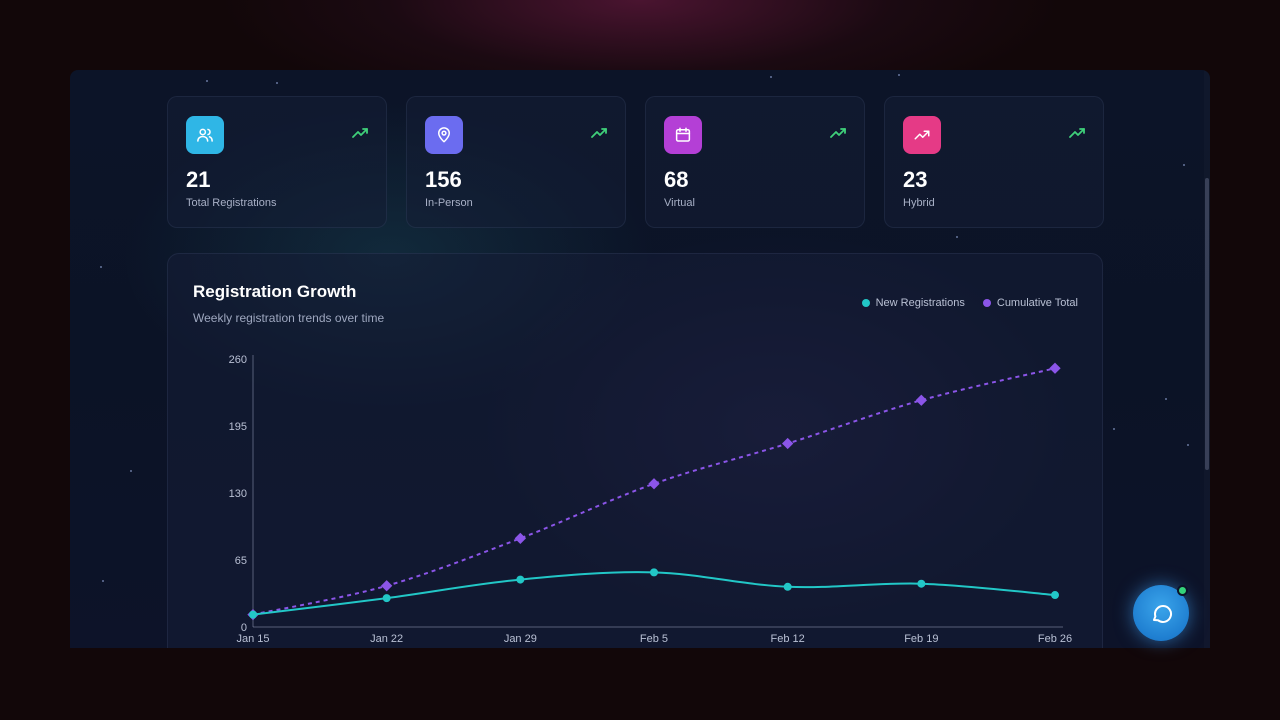 The image size is (1280, 720). What do you see at coordinates (654, 593) in the screenshot?
I see `series-line-new-registrations` at bounding box center [654, 593].